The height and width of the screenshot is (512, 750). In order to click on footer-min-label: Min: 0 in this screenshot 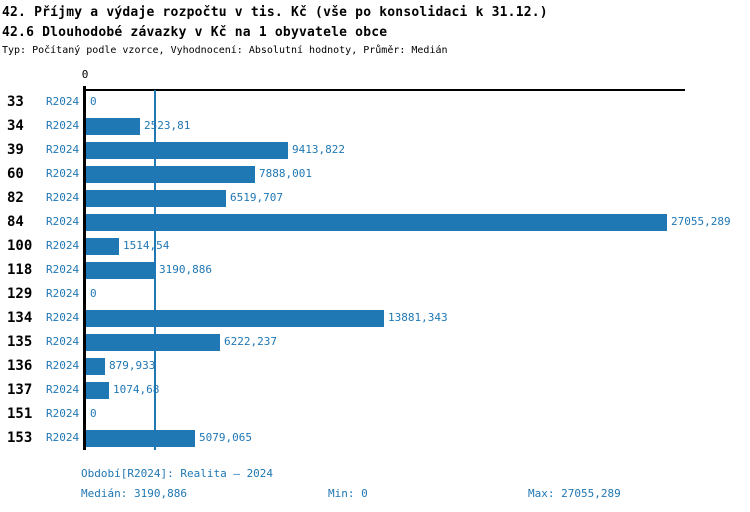, I will do `click(348, 493)`.